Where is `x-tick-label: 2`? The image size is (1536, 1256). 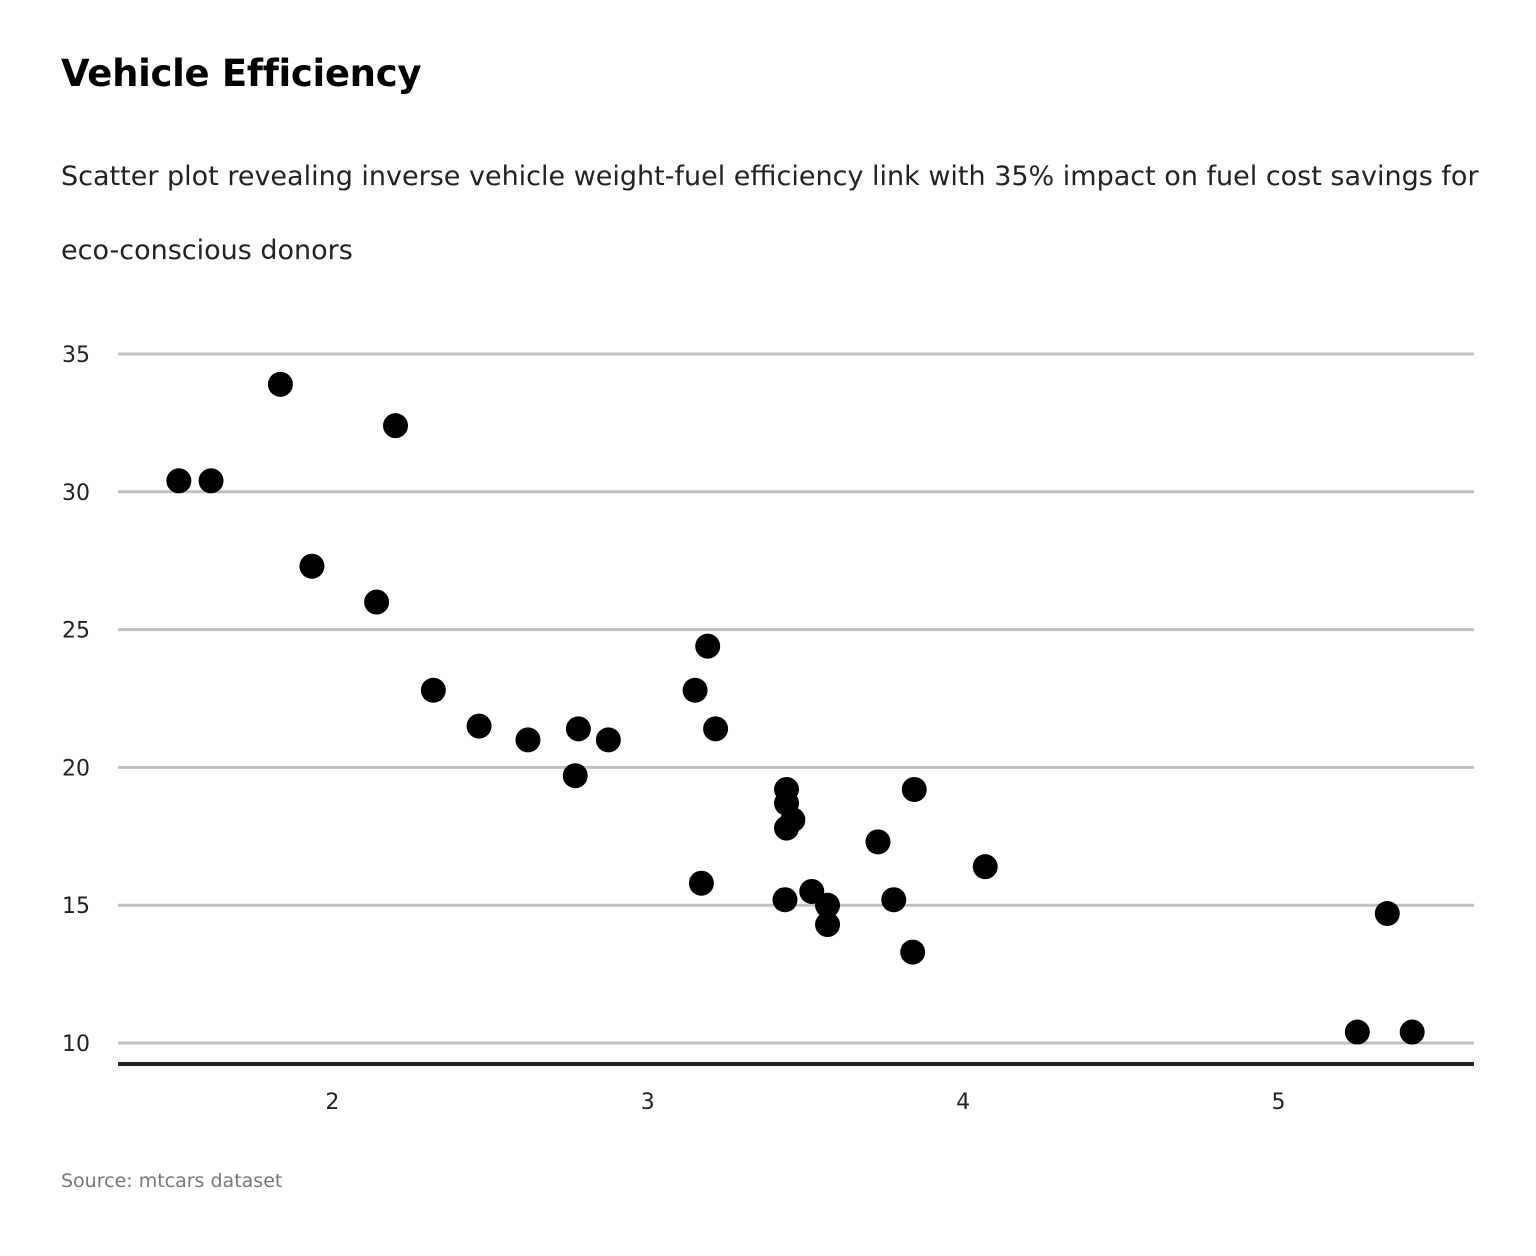
x-tick-label: 2 is located at coordinates (332, 1102).